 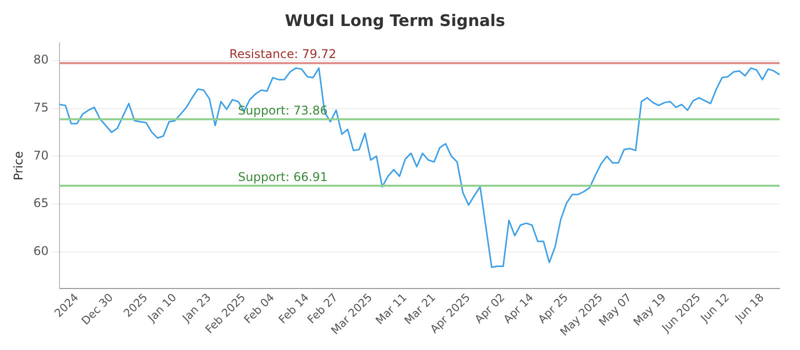 I want to click on y-tick-label: 80, so click(x=41, y=59).